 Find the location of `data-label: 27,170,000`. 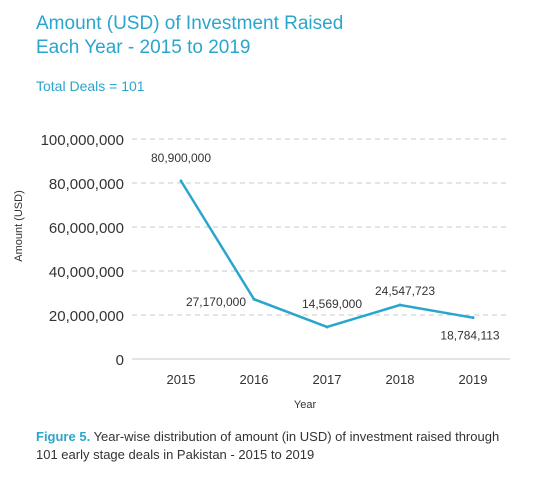

data-label: 27,170,000 is located at coordinates (216, 302).